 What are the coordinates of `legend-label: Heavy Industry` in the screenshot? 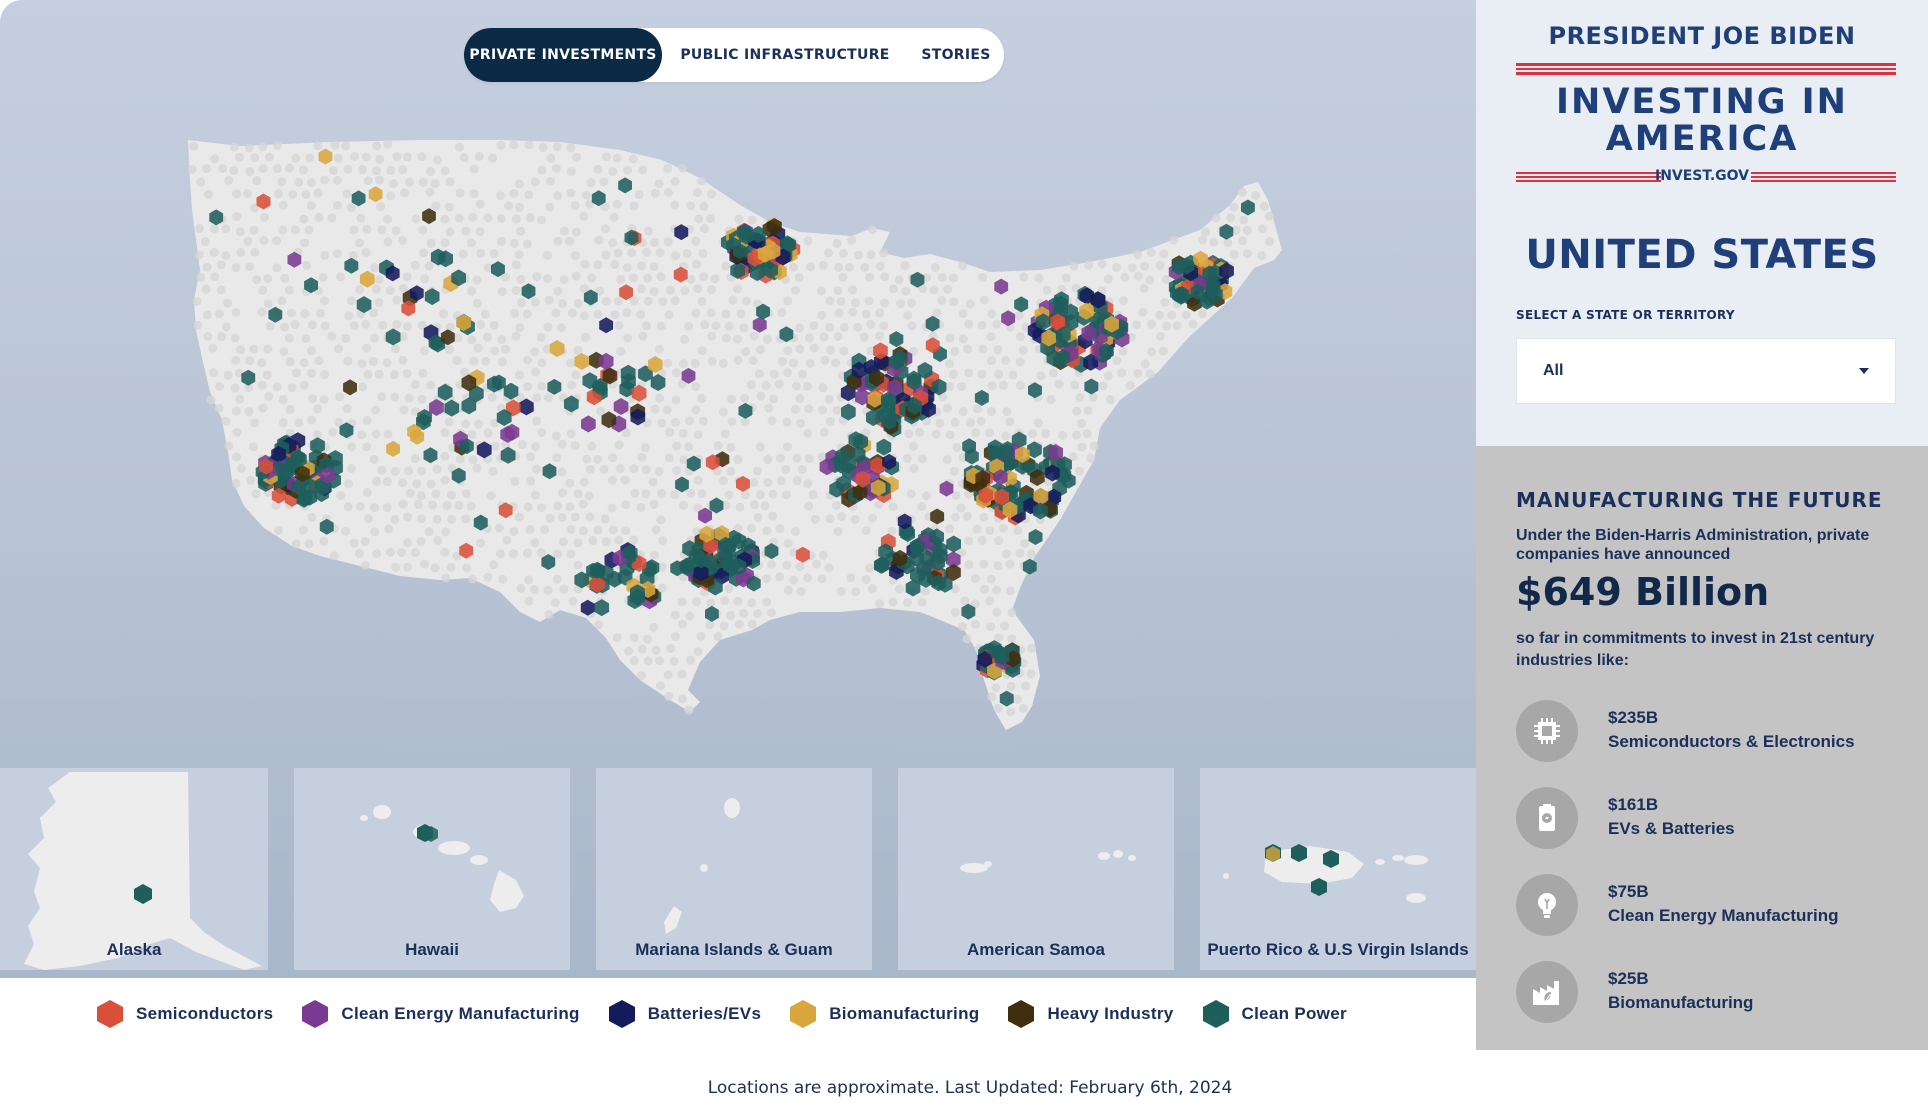 It's located at (1110, 1013).